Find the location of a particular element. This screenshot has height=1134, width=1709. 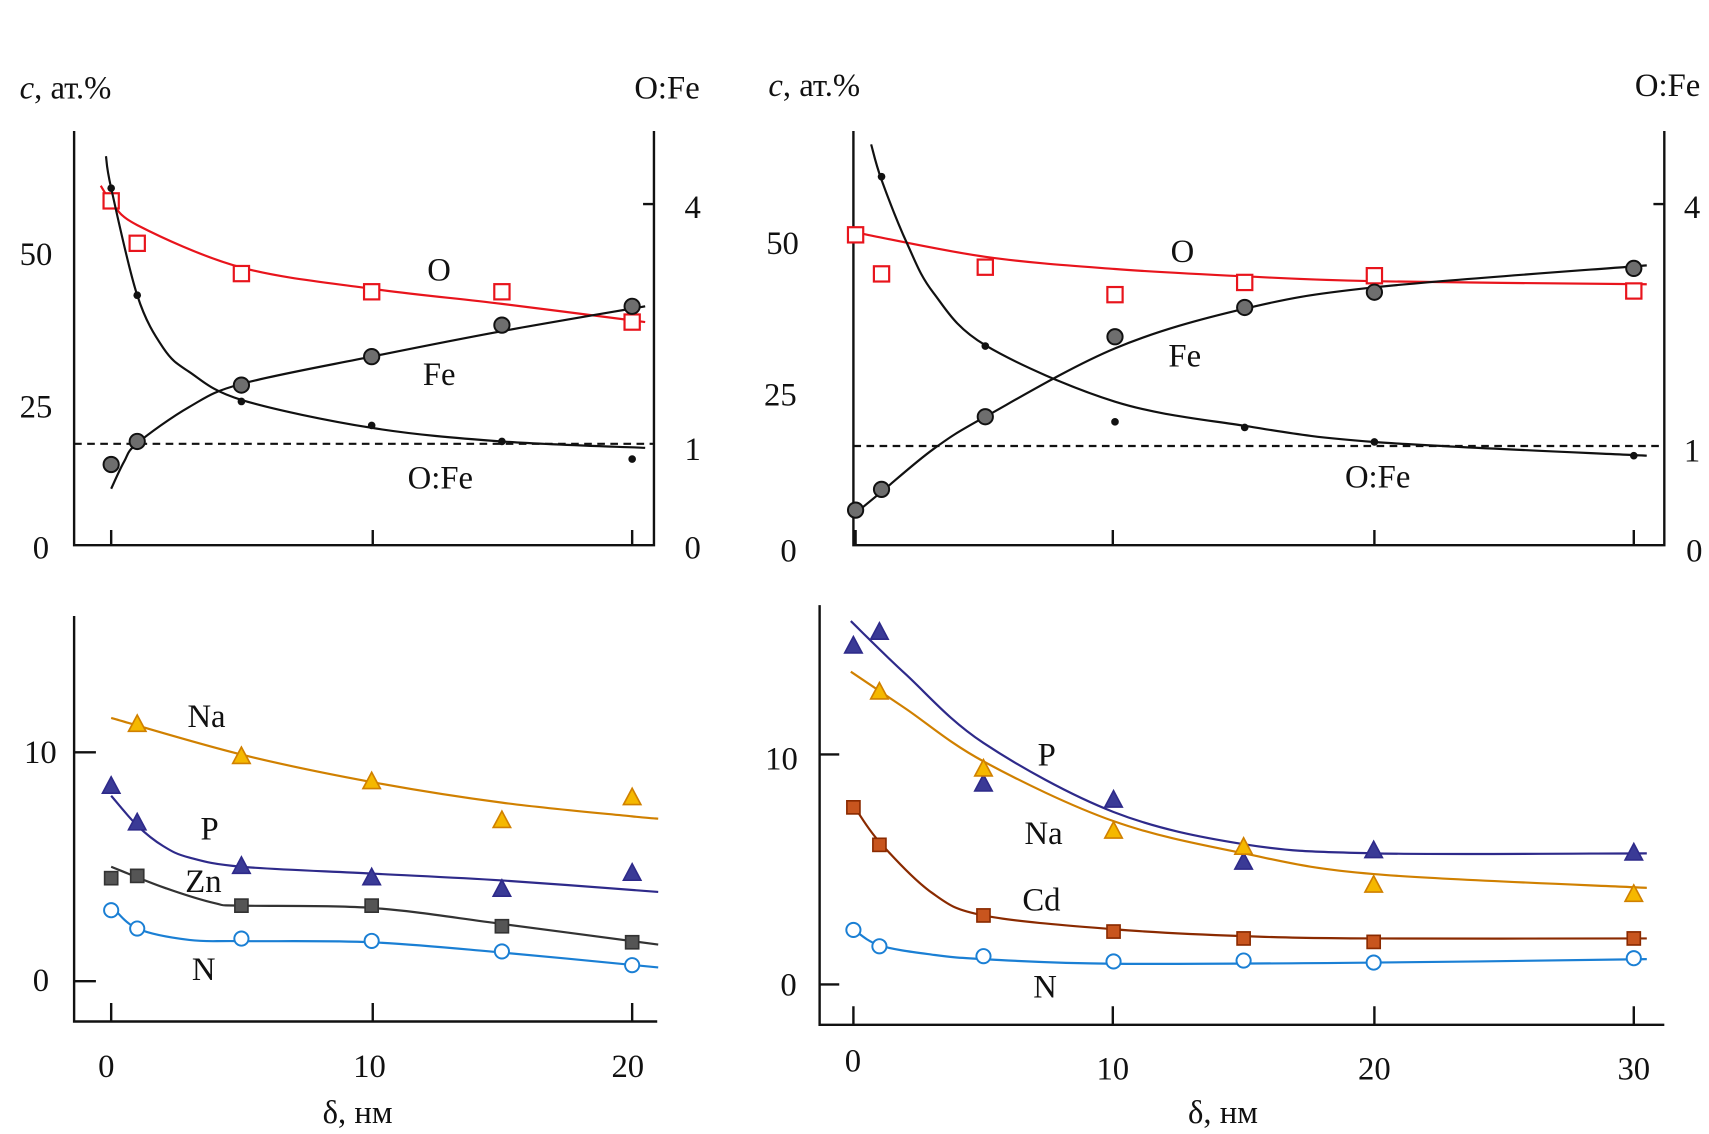

series-label-cd: Cd is located at coordinates (1041, 900).